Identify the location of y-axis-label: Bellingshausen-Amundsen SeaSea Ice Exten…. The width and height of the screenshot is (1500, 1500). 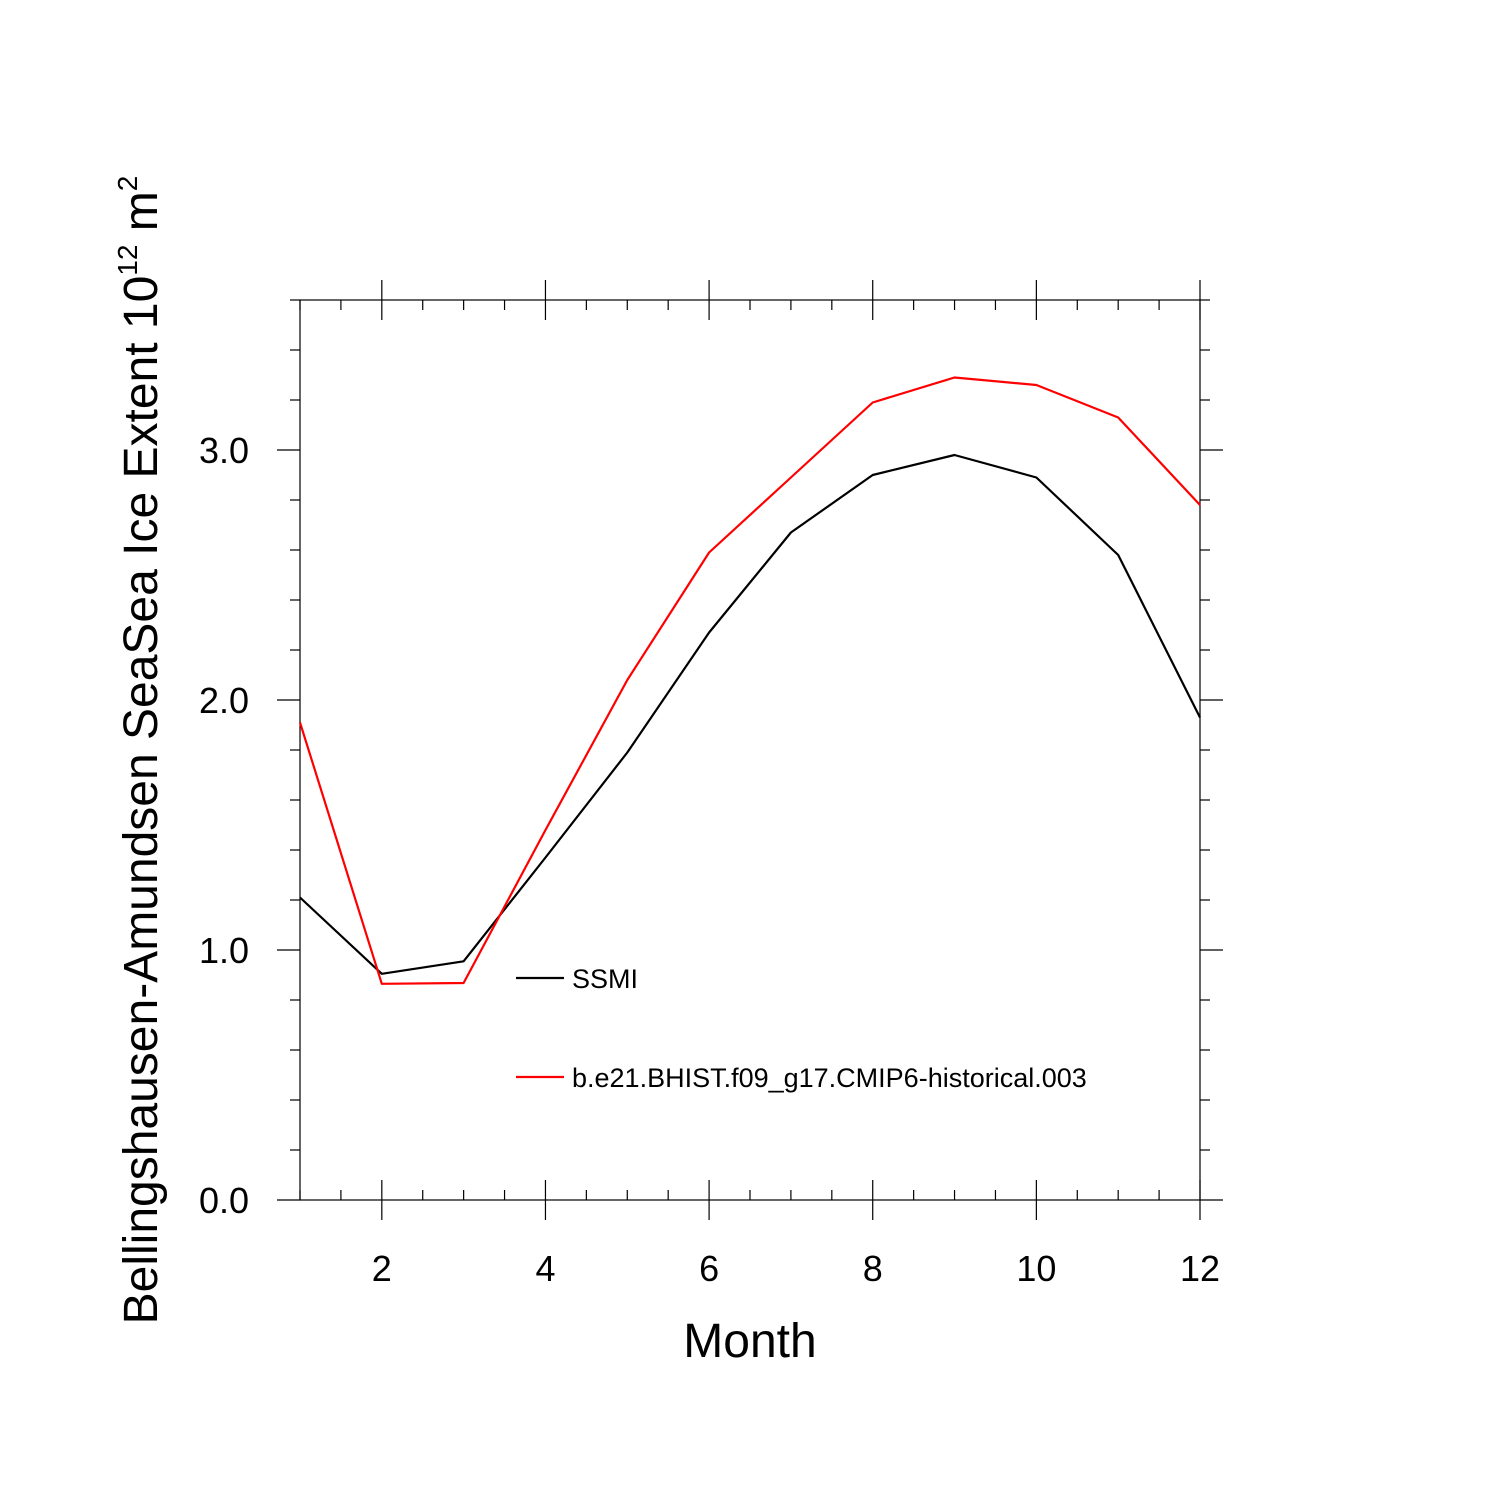
(140, 750).